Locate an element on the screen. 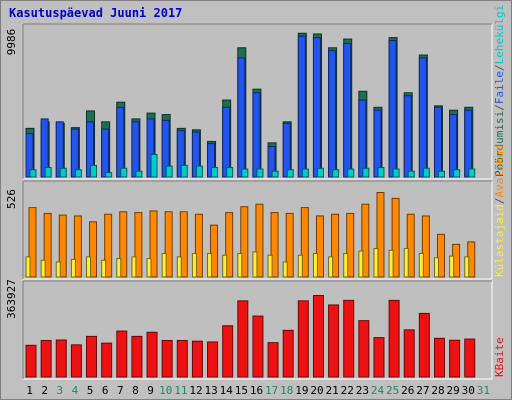  x-tick-label-day-7: 7 is located at coordinates (120, 390).